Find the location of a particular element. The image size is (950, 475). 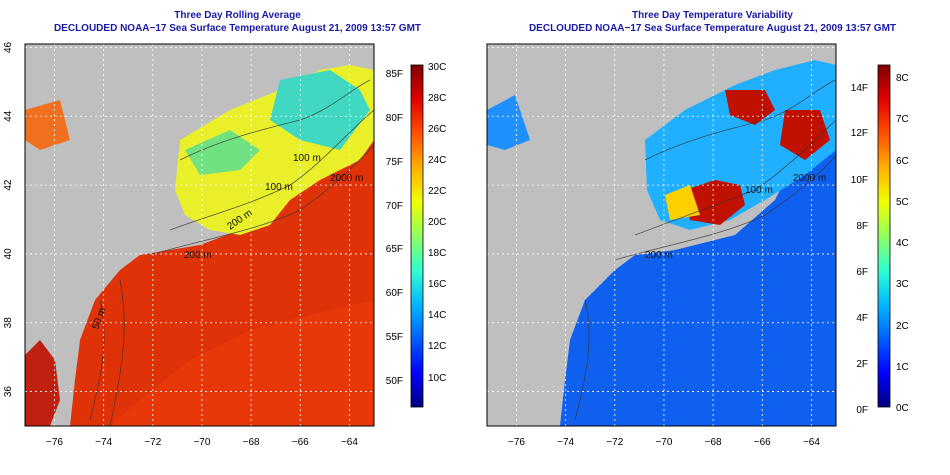

left-cb-c-label-26: 26C is located at coordinates (437, 129).